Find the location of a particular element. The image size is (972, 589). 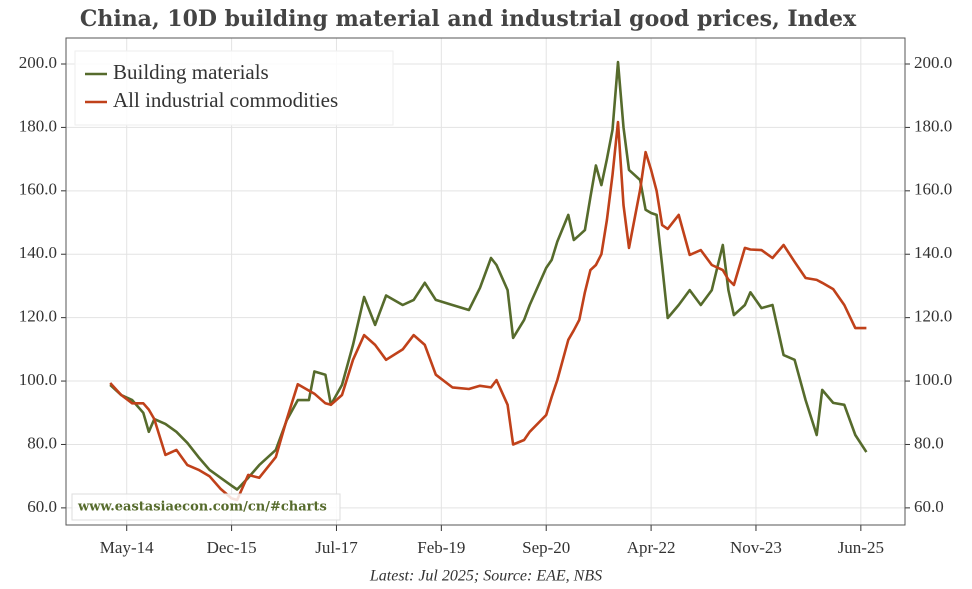

x-tick-label: May-14 is located at coordinates (127, 547).